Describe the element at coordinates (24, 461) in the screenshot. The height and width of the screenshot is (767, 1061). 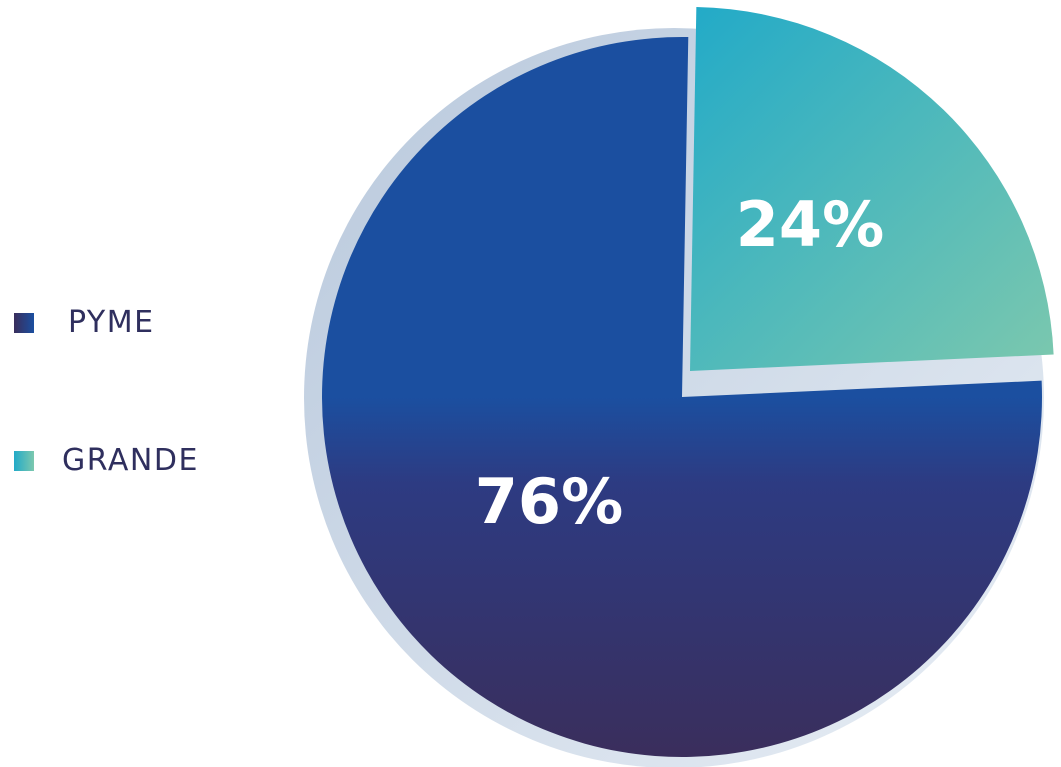
I see `legend-swatch-grande` at that location.